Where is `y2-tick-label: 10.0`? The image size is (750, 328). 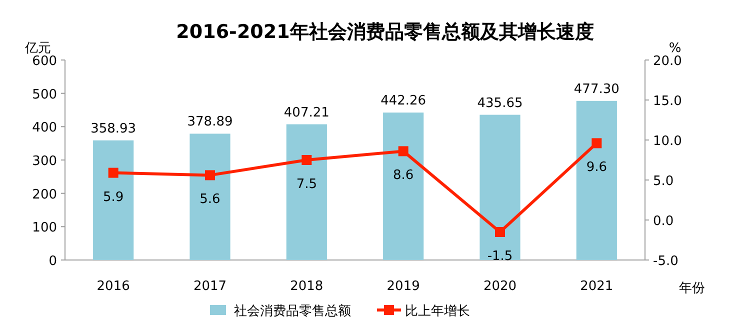 y2-tick-label: 10.0 is located at coordinates (667, 141).